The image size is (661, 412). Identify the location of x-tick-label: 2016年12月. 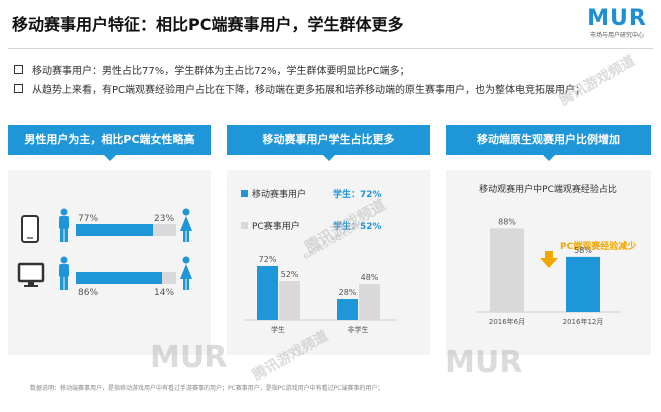
(583, 321).